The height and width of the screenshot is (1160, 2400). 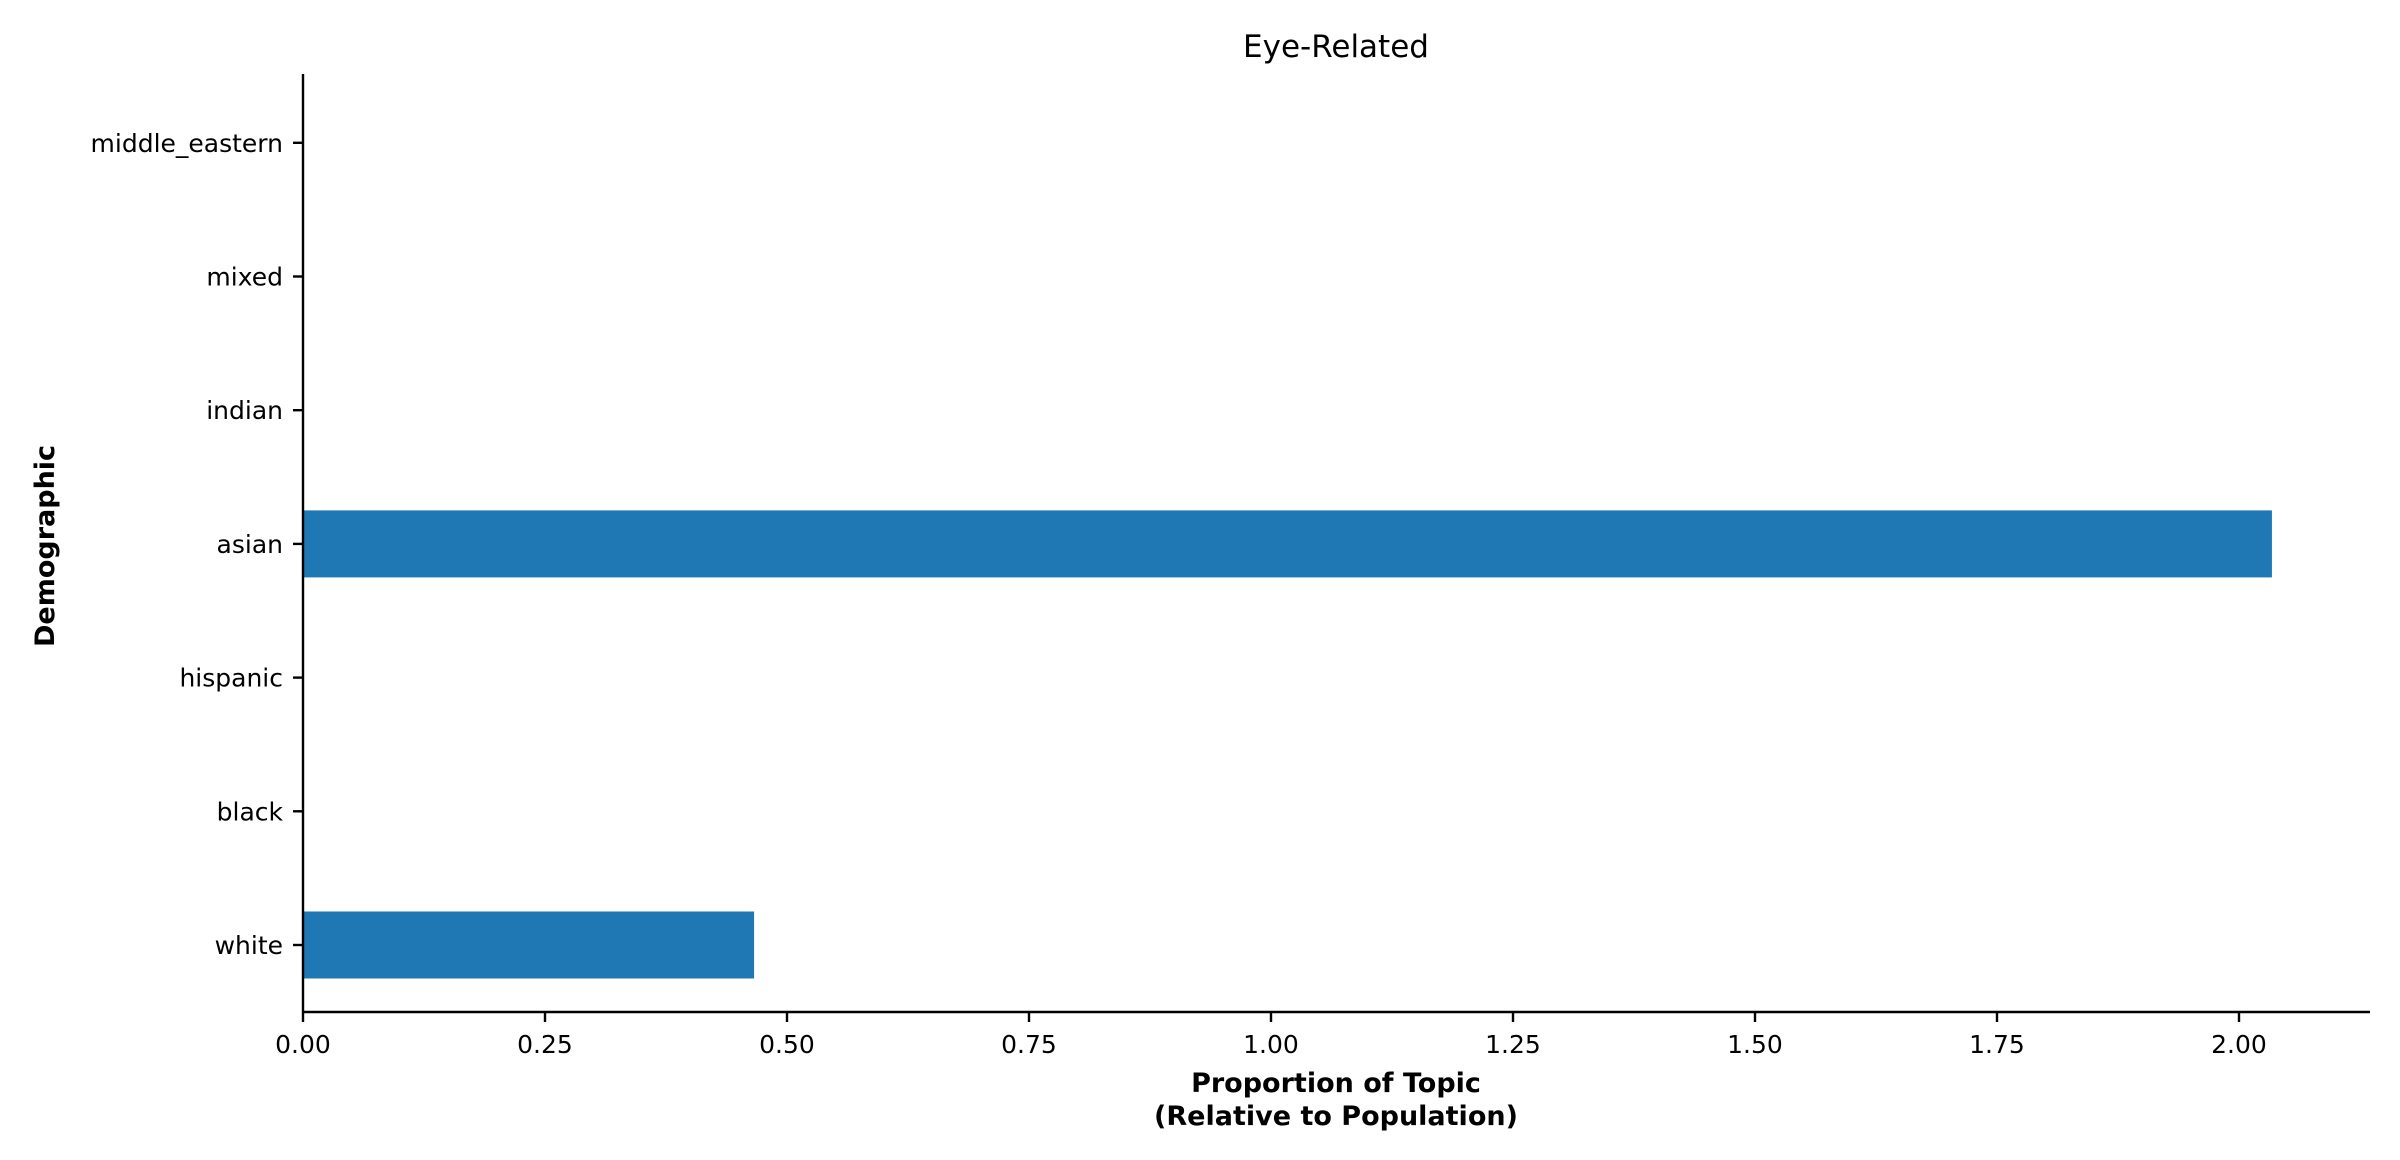 What do you see at coordinates (787, 1044) in the screenshot?
I see `x-tick-label: 0.50` at bounding box center [787, 1044].